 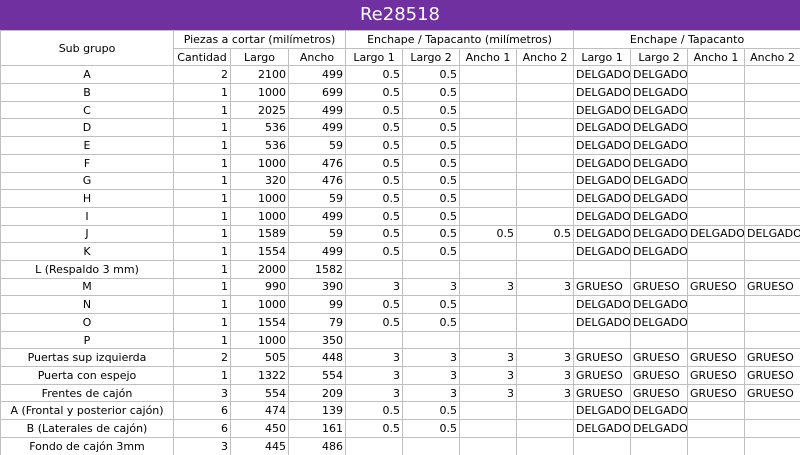 I want to click on subgroup-cell: L (Respaldo 3 mm), so click(x=87, y=269).